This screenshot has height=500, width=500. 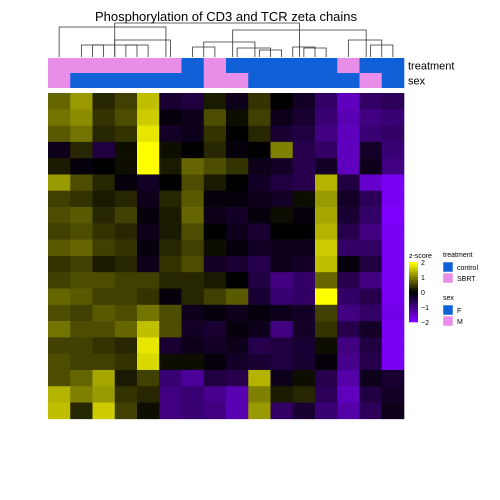 I want to click on legend-label-SBRT: SBRT, so click(x=466, y=279).